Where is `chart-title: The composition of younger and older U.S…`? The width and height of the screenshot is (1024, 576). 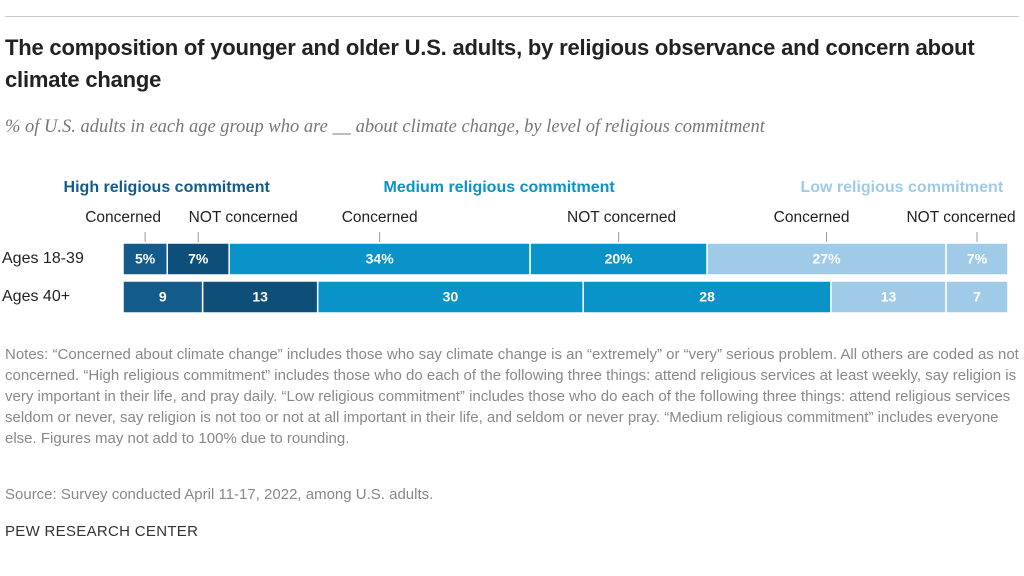 chart-title: The composition of younger and older U.S… is located at coordinates (490, 63).